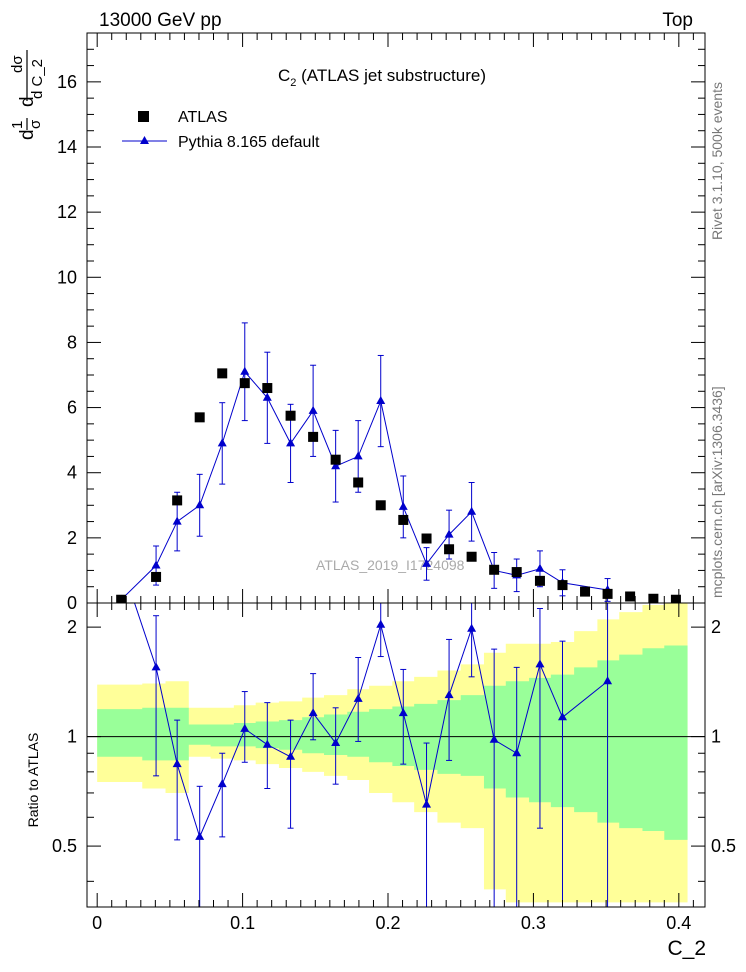 Image resolution: width=746 pixels, height=972 pixels. What do you see at coordinates (716, 627) in the screenshot?
I see `ratio-y-tick-label-right: 2` at bounding box center [716, 627].